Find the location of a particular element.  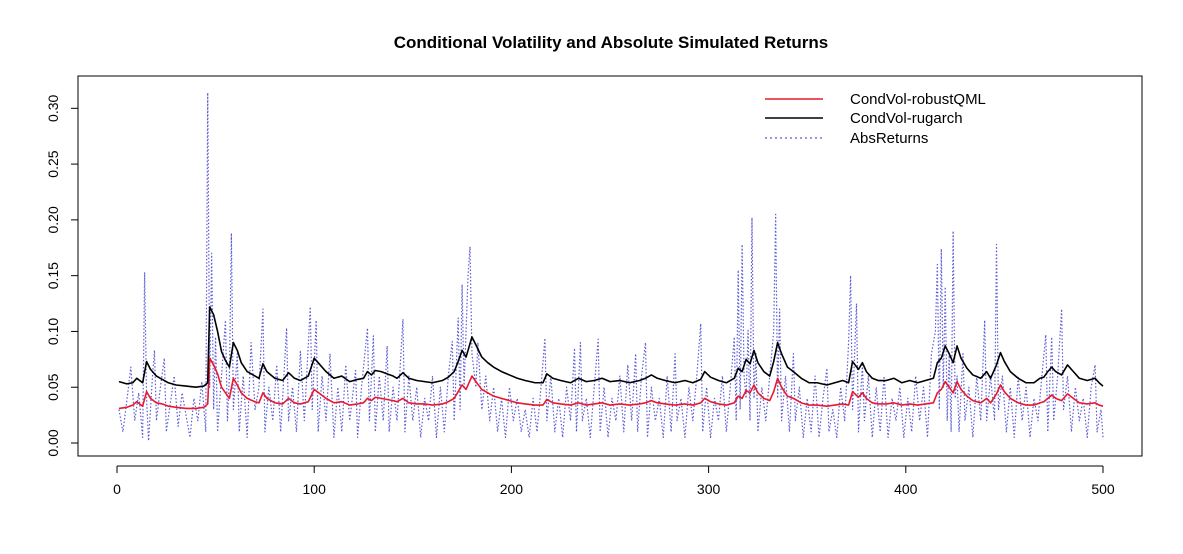

y-axis: 0.00 0.05 0.10 0.15 0.20 0.25 0.30 is located at coordinates (62, 275).